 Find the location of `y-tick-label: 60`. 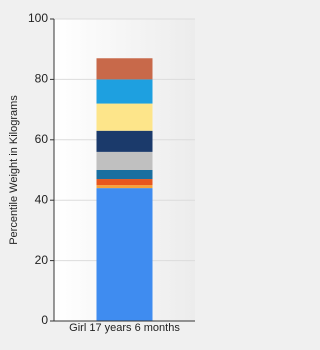

y-tick-label: 60 is located at coordinates (42, 139).